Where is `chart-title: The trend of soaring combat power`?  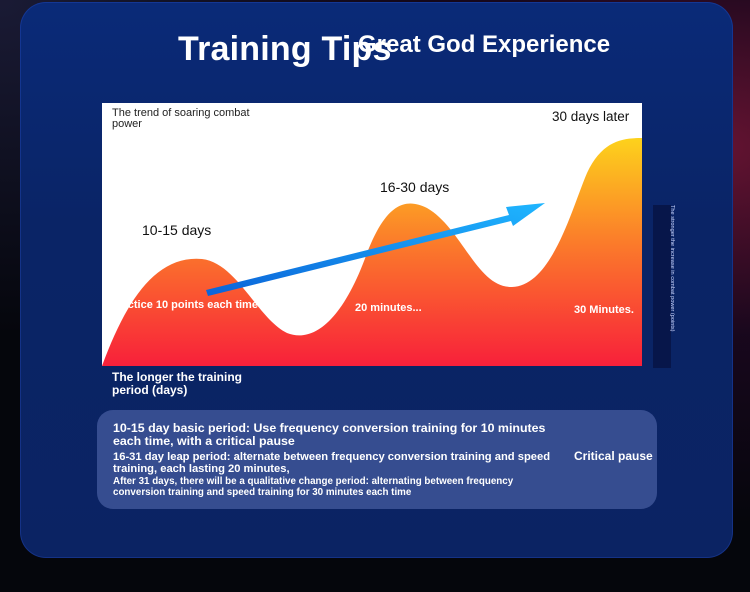 chart-title: The trend of soaring combat power is located at coordinates (181, 118).